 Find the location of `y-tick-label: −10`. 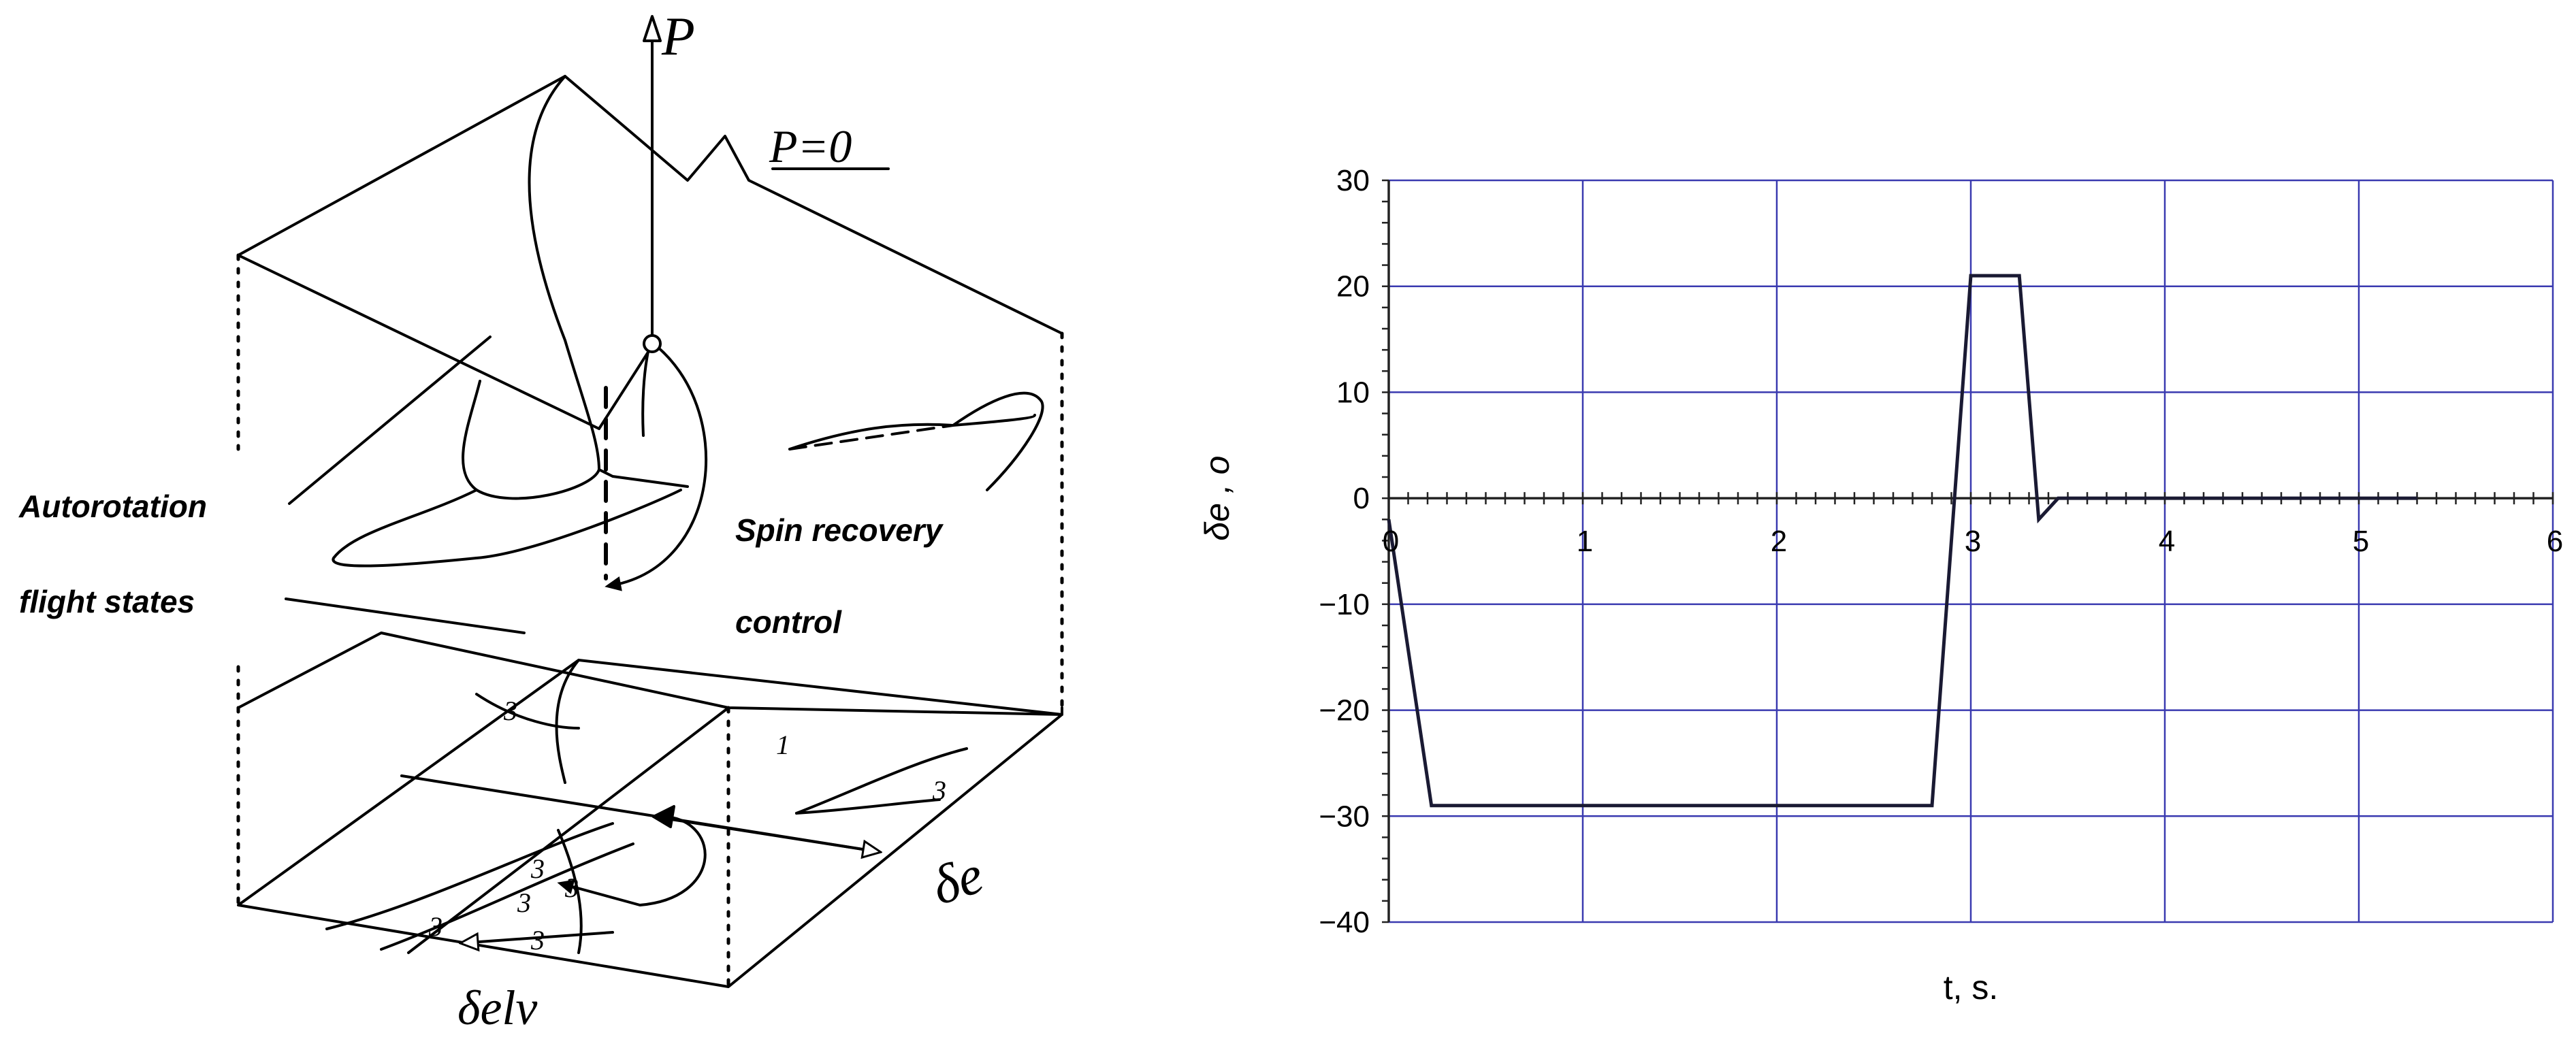

y-tick-label: −10 is located at coordinates (1345, 604).